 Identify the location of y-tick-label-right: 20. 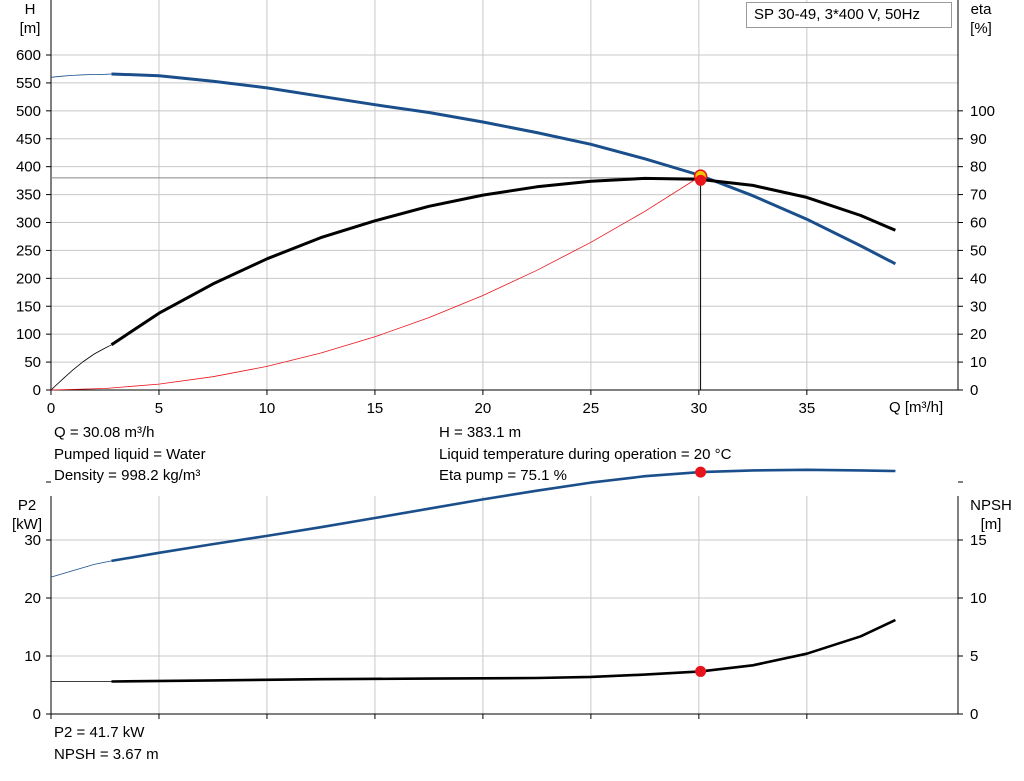
(978, 334).